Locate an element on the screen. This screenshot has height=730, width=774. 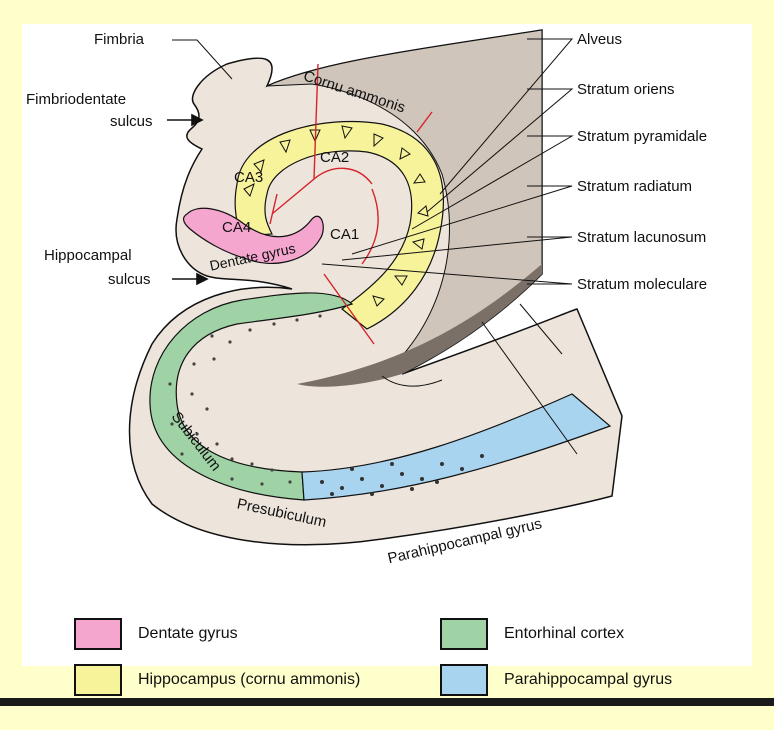
label-ca4: CA4 is located at coordinates (236, 227).